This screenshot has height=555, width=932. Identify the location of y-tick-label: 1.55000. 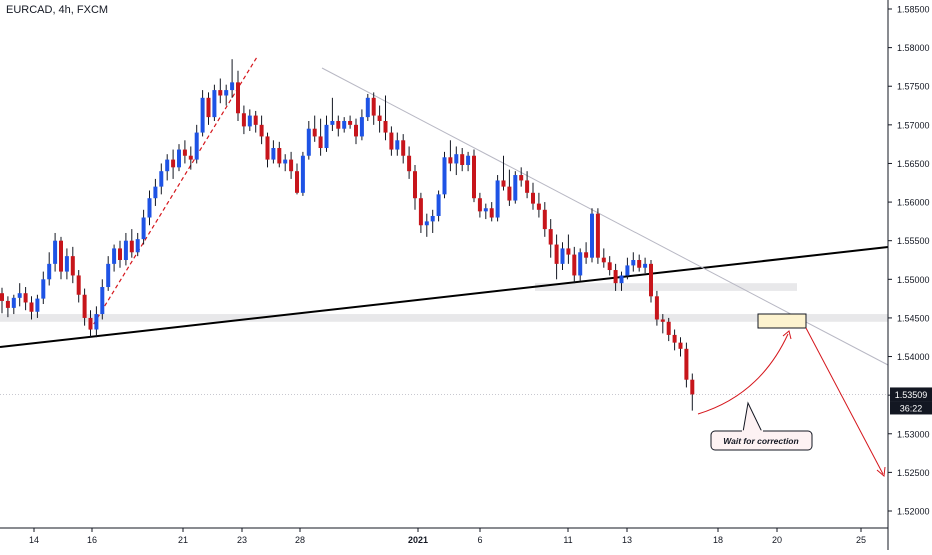
(913, 280).